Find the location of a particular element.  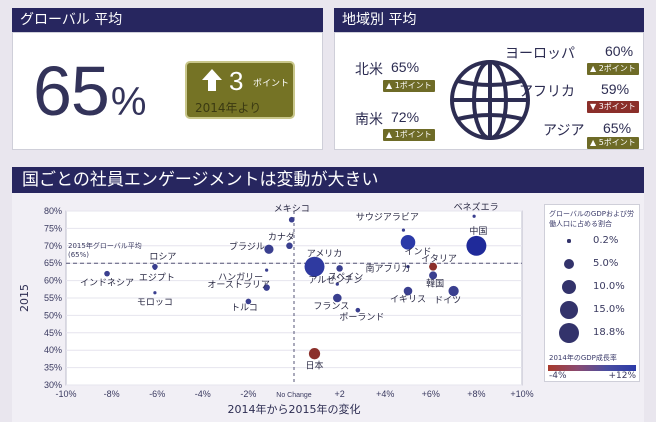

x-tick-label: -4% is located at coordinates (203, 394).